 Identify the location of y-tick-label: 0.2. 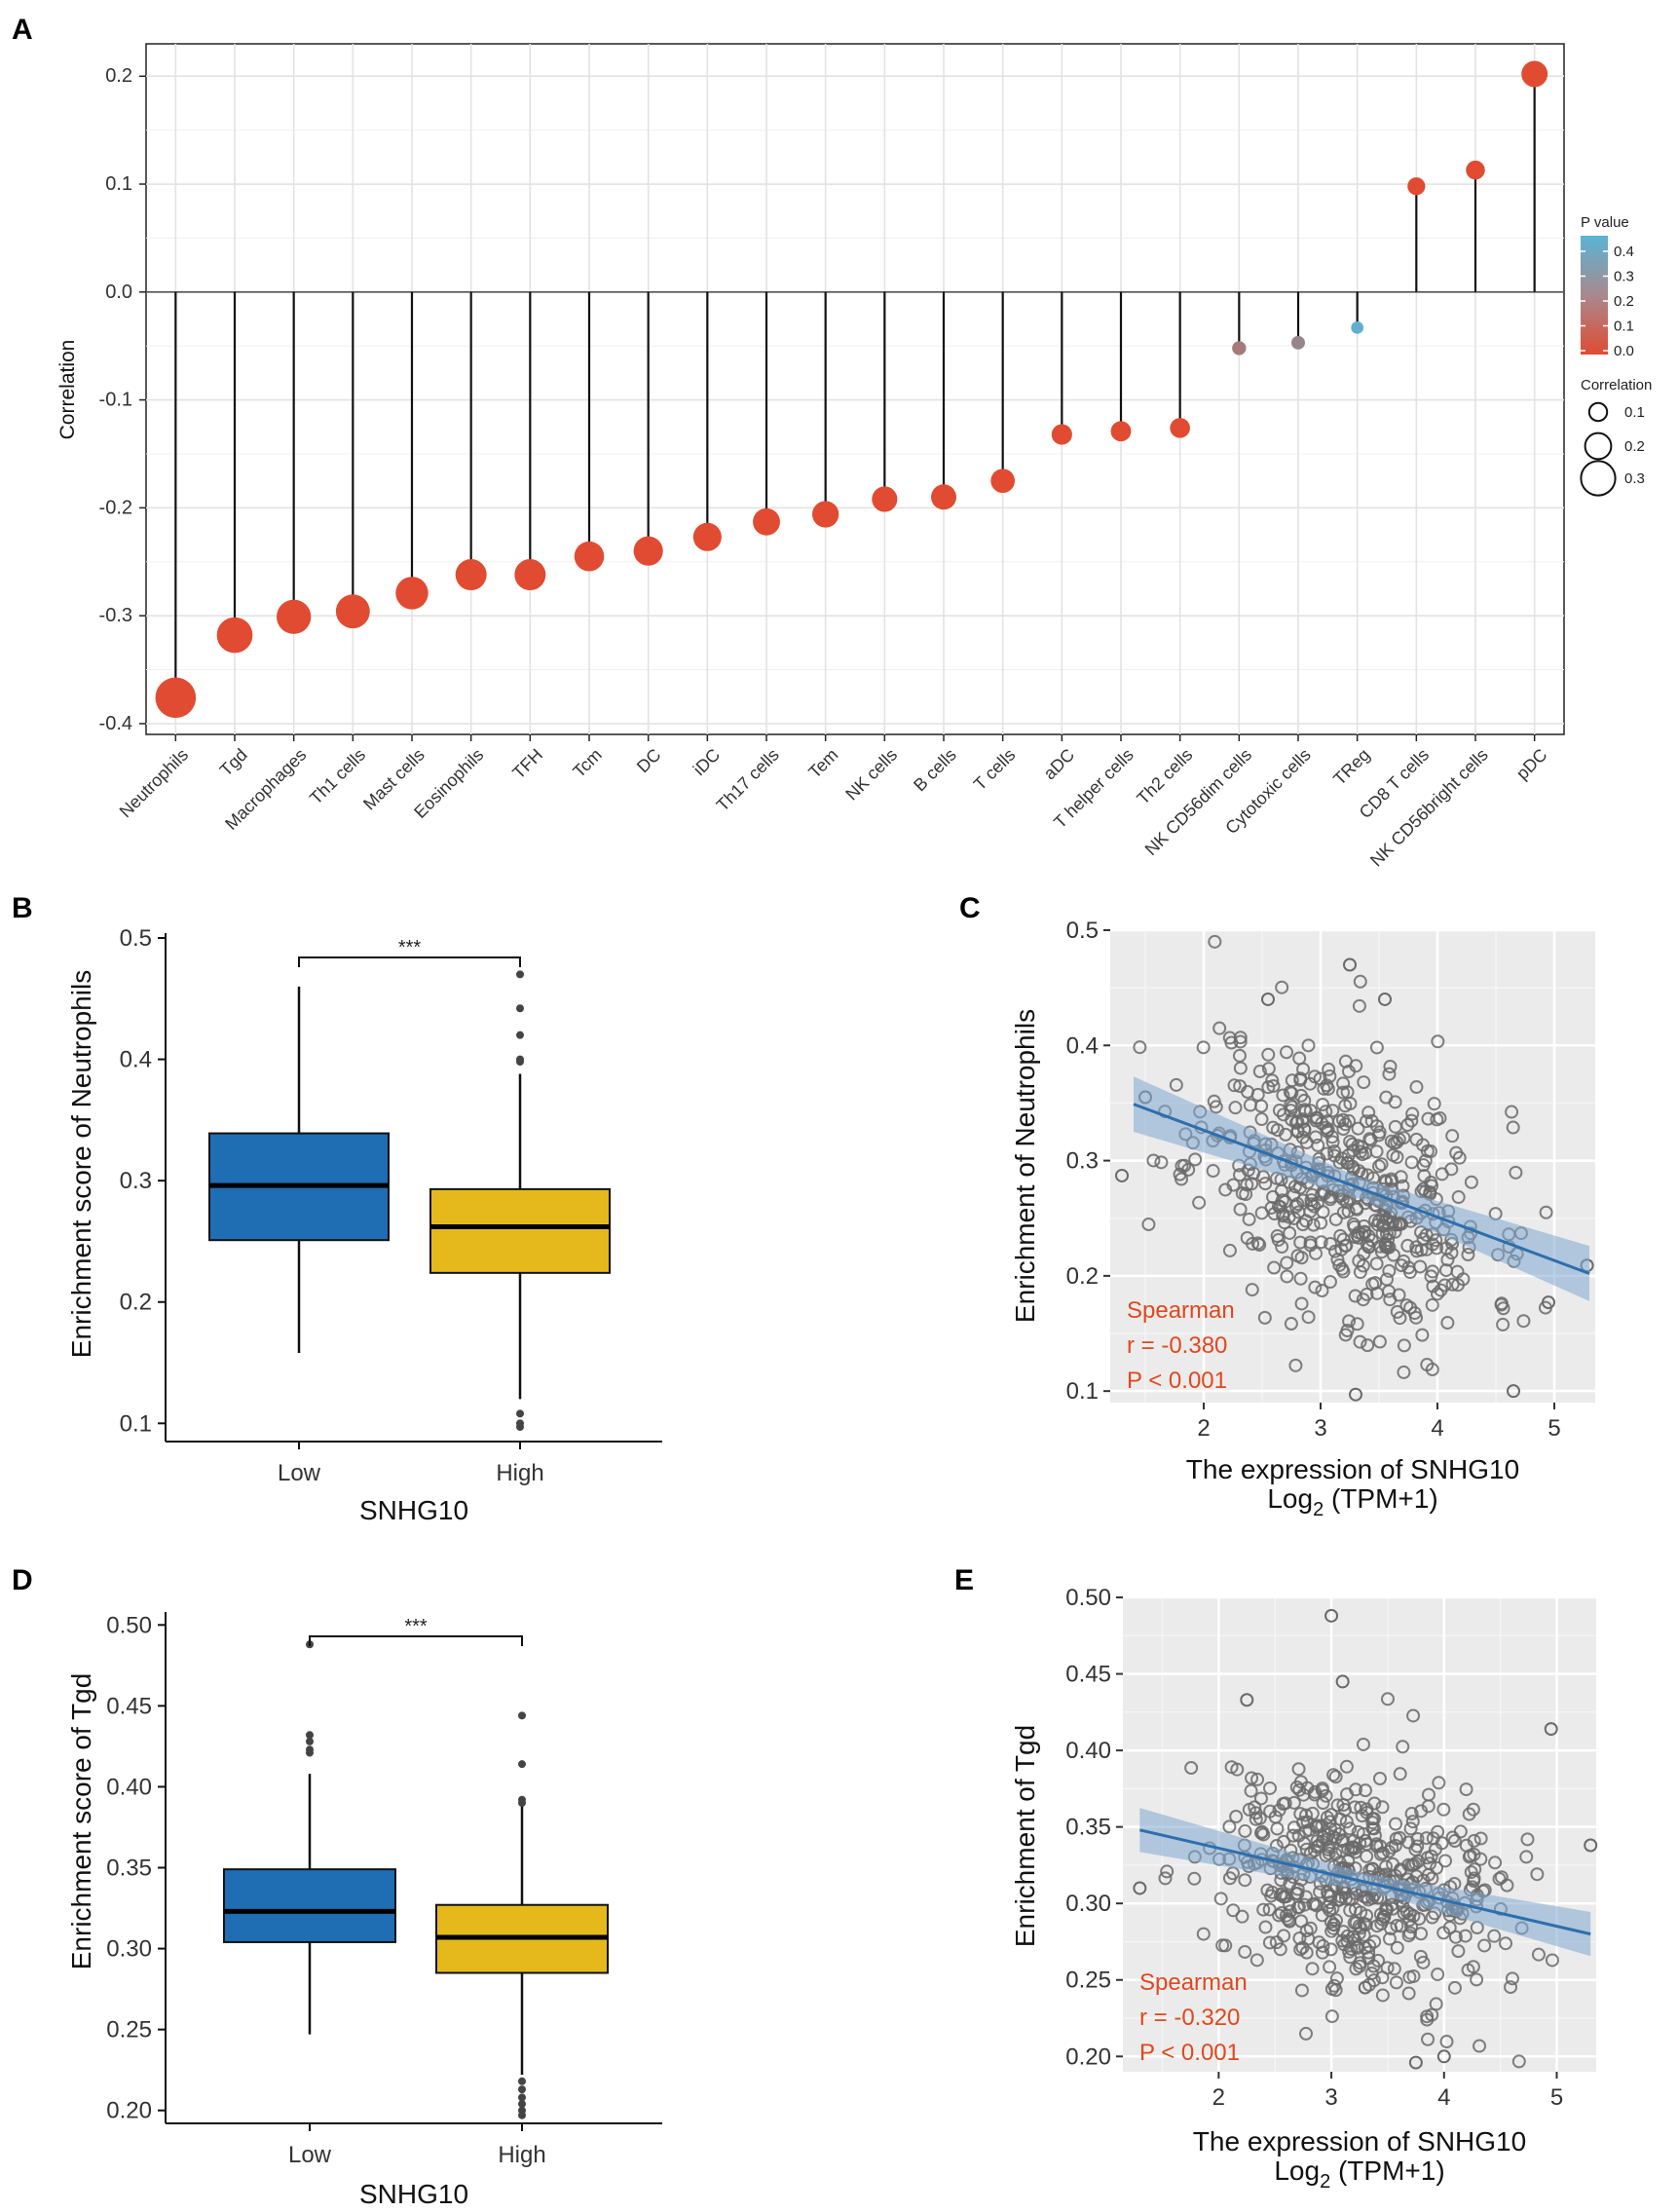
(136, 1303).